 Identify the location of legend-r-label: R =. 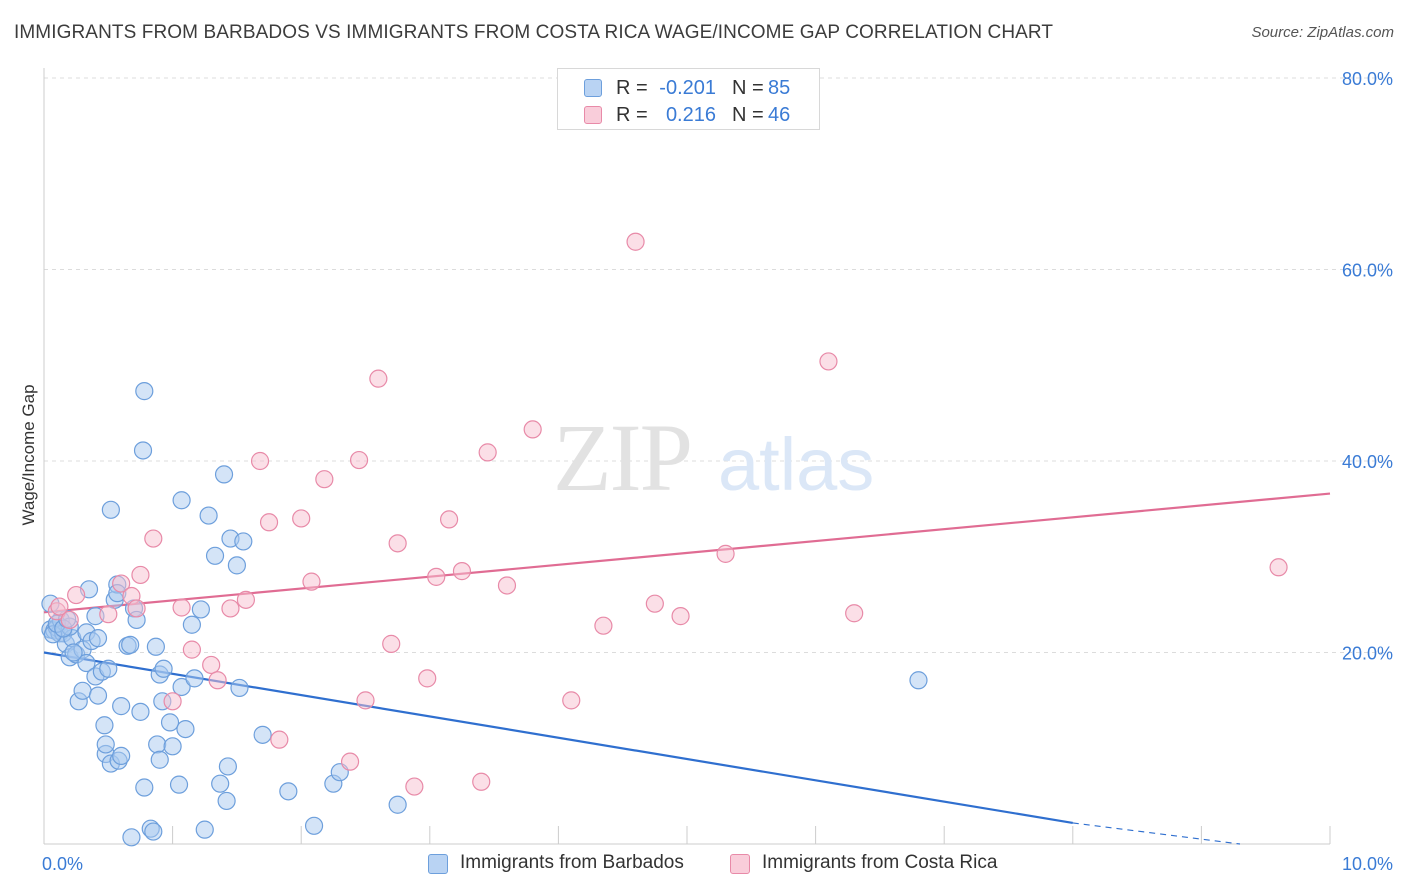
(632, 115).